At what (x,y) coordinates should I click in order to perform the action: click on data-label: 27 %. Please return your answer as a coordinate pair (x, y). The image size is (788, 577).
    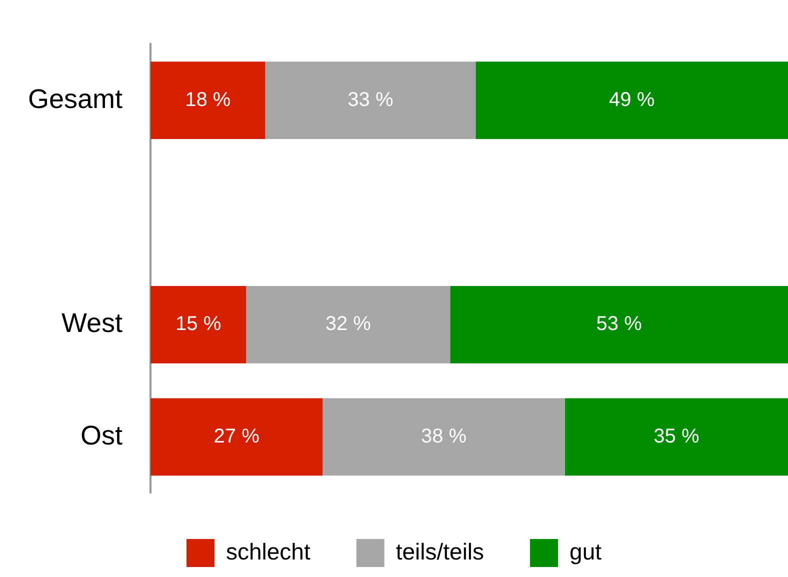
    Looking at the image, I should click on (237, 436).